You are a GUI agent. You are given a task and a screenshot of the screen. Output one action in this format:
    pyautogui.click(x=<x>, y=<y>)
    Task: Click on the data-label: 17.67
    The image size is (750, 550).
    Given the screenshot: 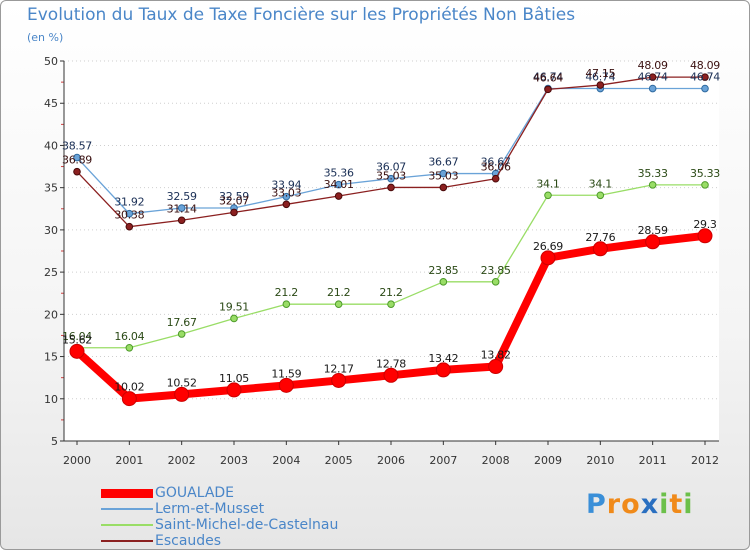 What is the action you would take?
    pyautogui.click(x=182, y=322)
    